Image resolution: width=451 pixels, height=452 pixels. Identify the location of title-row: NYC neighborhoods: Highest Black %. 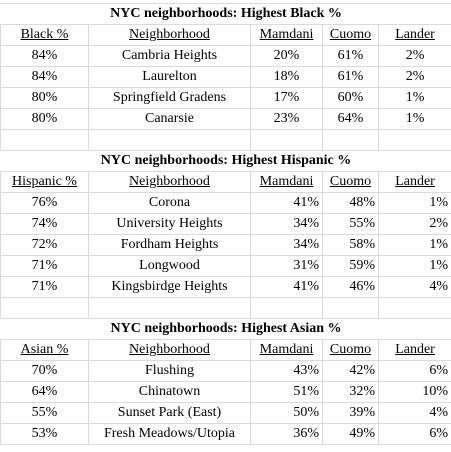
(226, 14).